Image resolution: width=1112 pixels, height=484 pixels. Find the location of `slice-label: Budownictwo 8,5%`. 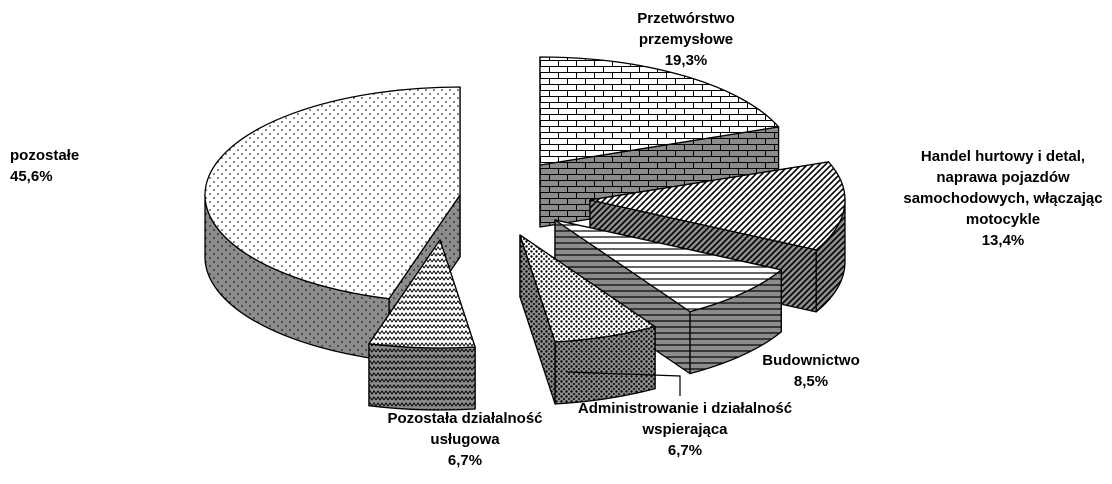

slice-label: Budownictwo 8,5% is located at coordinates (811, 371).